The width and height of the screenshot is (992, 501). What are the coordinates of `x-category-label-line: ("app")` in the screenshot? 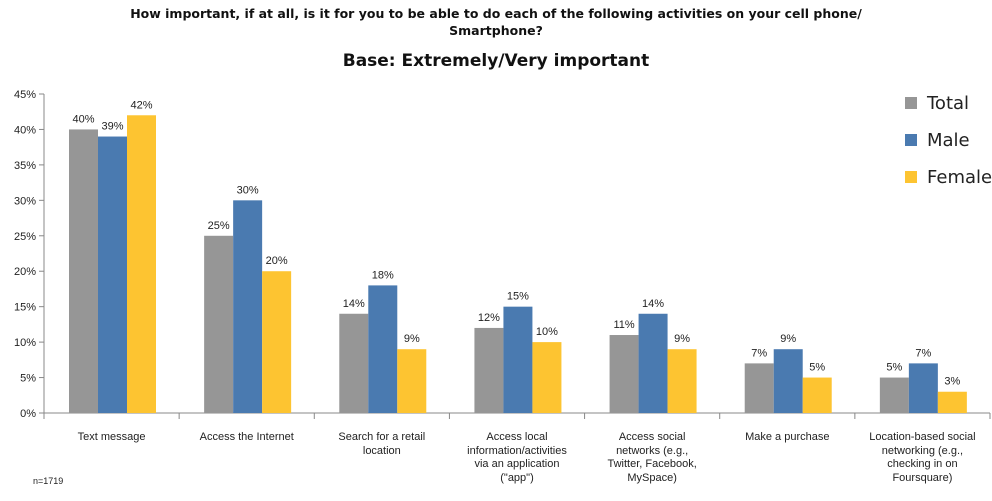 It's located at (517, 477).